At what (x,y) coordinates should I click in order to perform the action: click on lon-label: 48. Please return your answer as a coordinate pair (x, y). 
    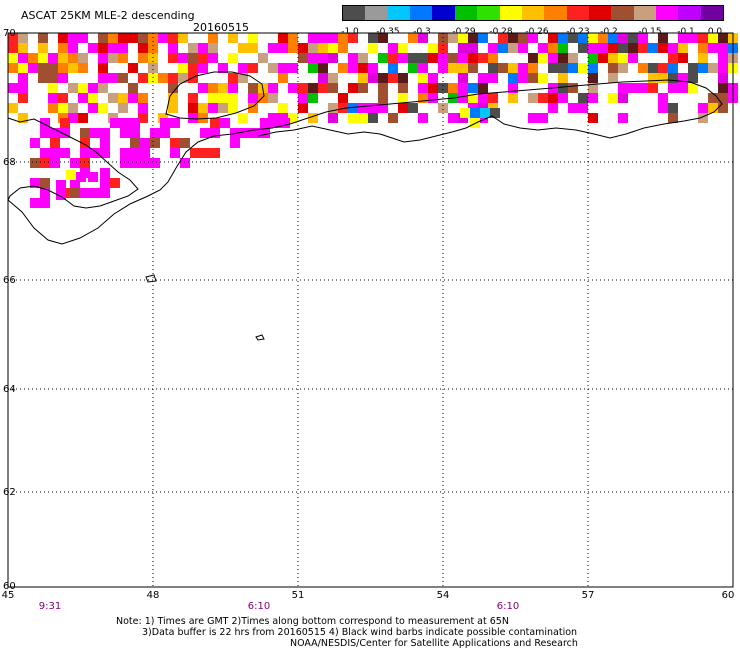
    Looking at the image, I should click on (153, 595).